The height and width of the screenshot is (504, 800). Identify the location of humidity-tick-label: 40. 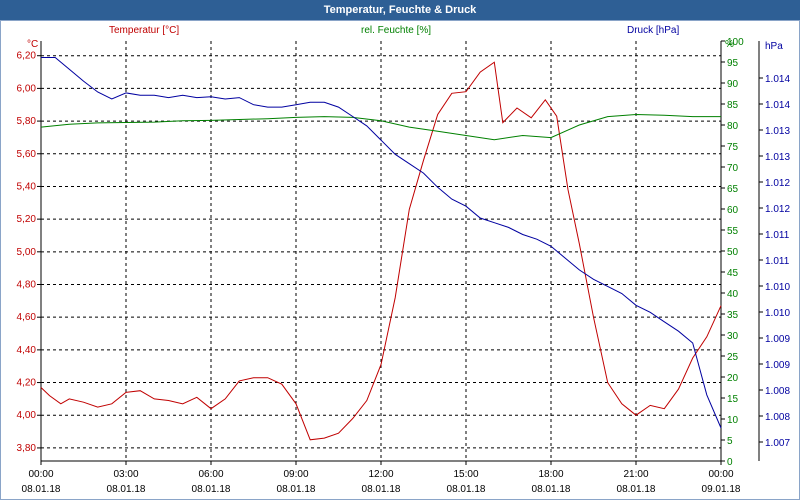
(733, 294).